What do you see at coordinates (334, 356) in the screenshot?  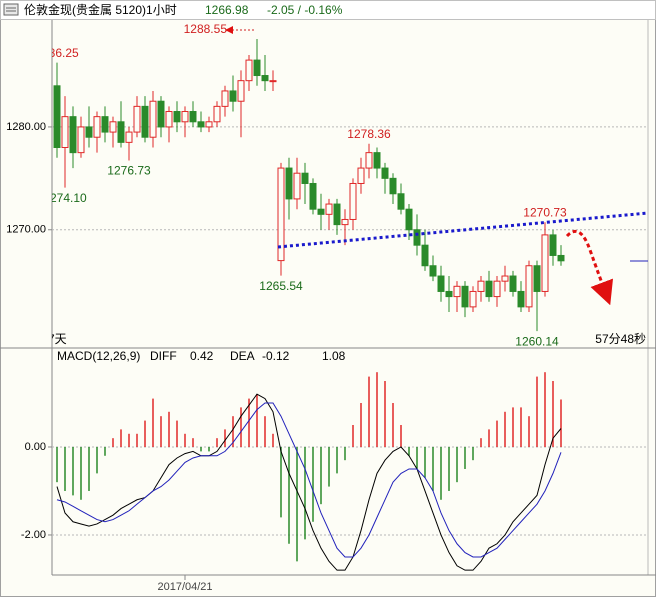 I see `macd-value: 1.08` at bounding box center [334, 356].